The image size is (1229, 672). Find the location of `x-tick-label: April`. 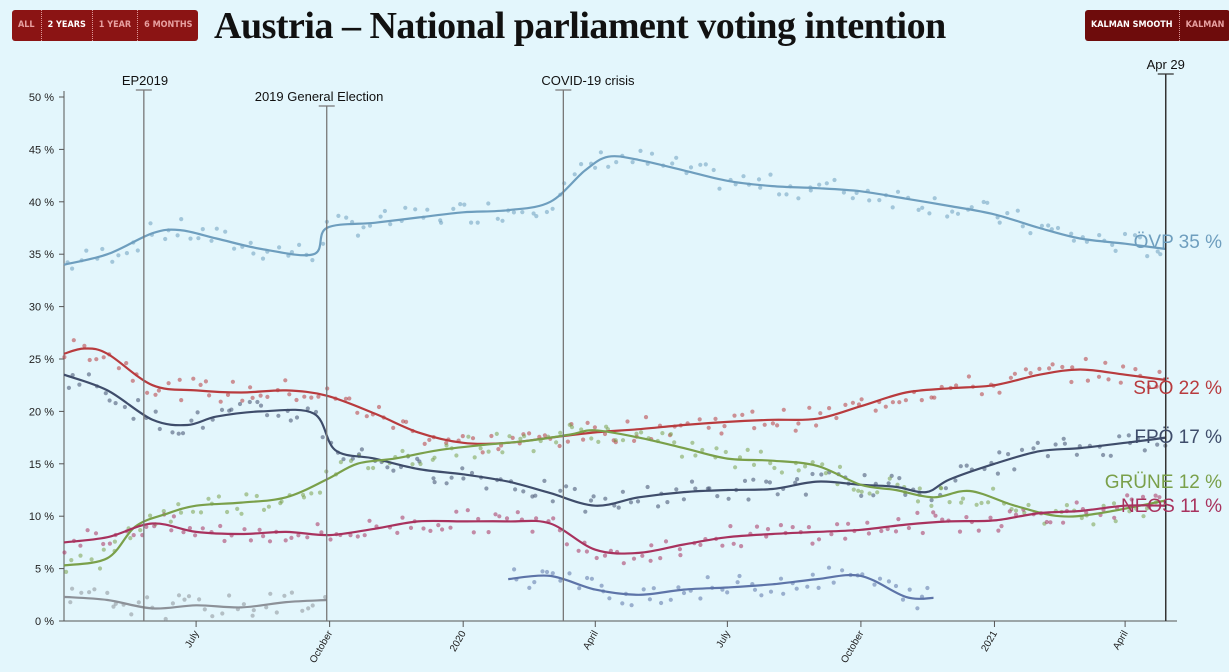

x-tick-label: April is located at coordinates (591, 640).